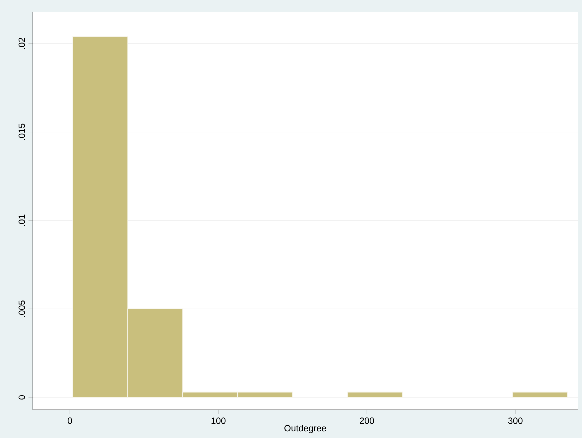 Image resolution: width=582 pixels, height=438 pixels. What do you see at coordinates (22, 132) in the screenshot?
I see `y-tick-label: .015` at bounding box center [22, 132].